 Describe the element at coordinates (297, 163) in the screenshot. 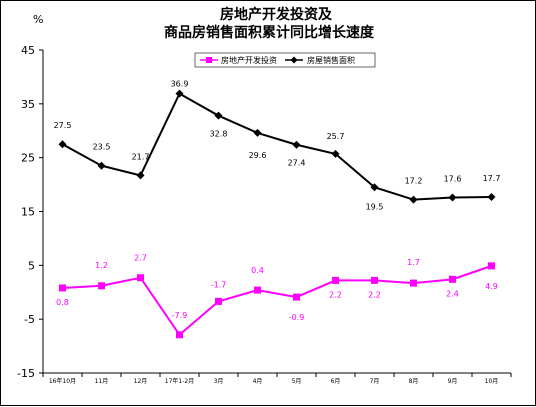

I see `data-label-sales-area: 27.4` at that location.